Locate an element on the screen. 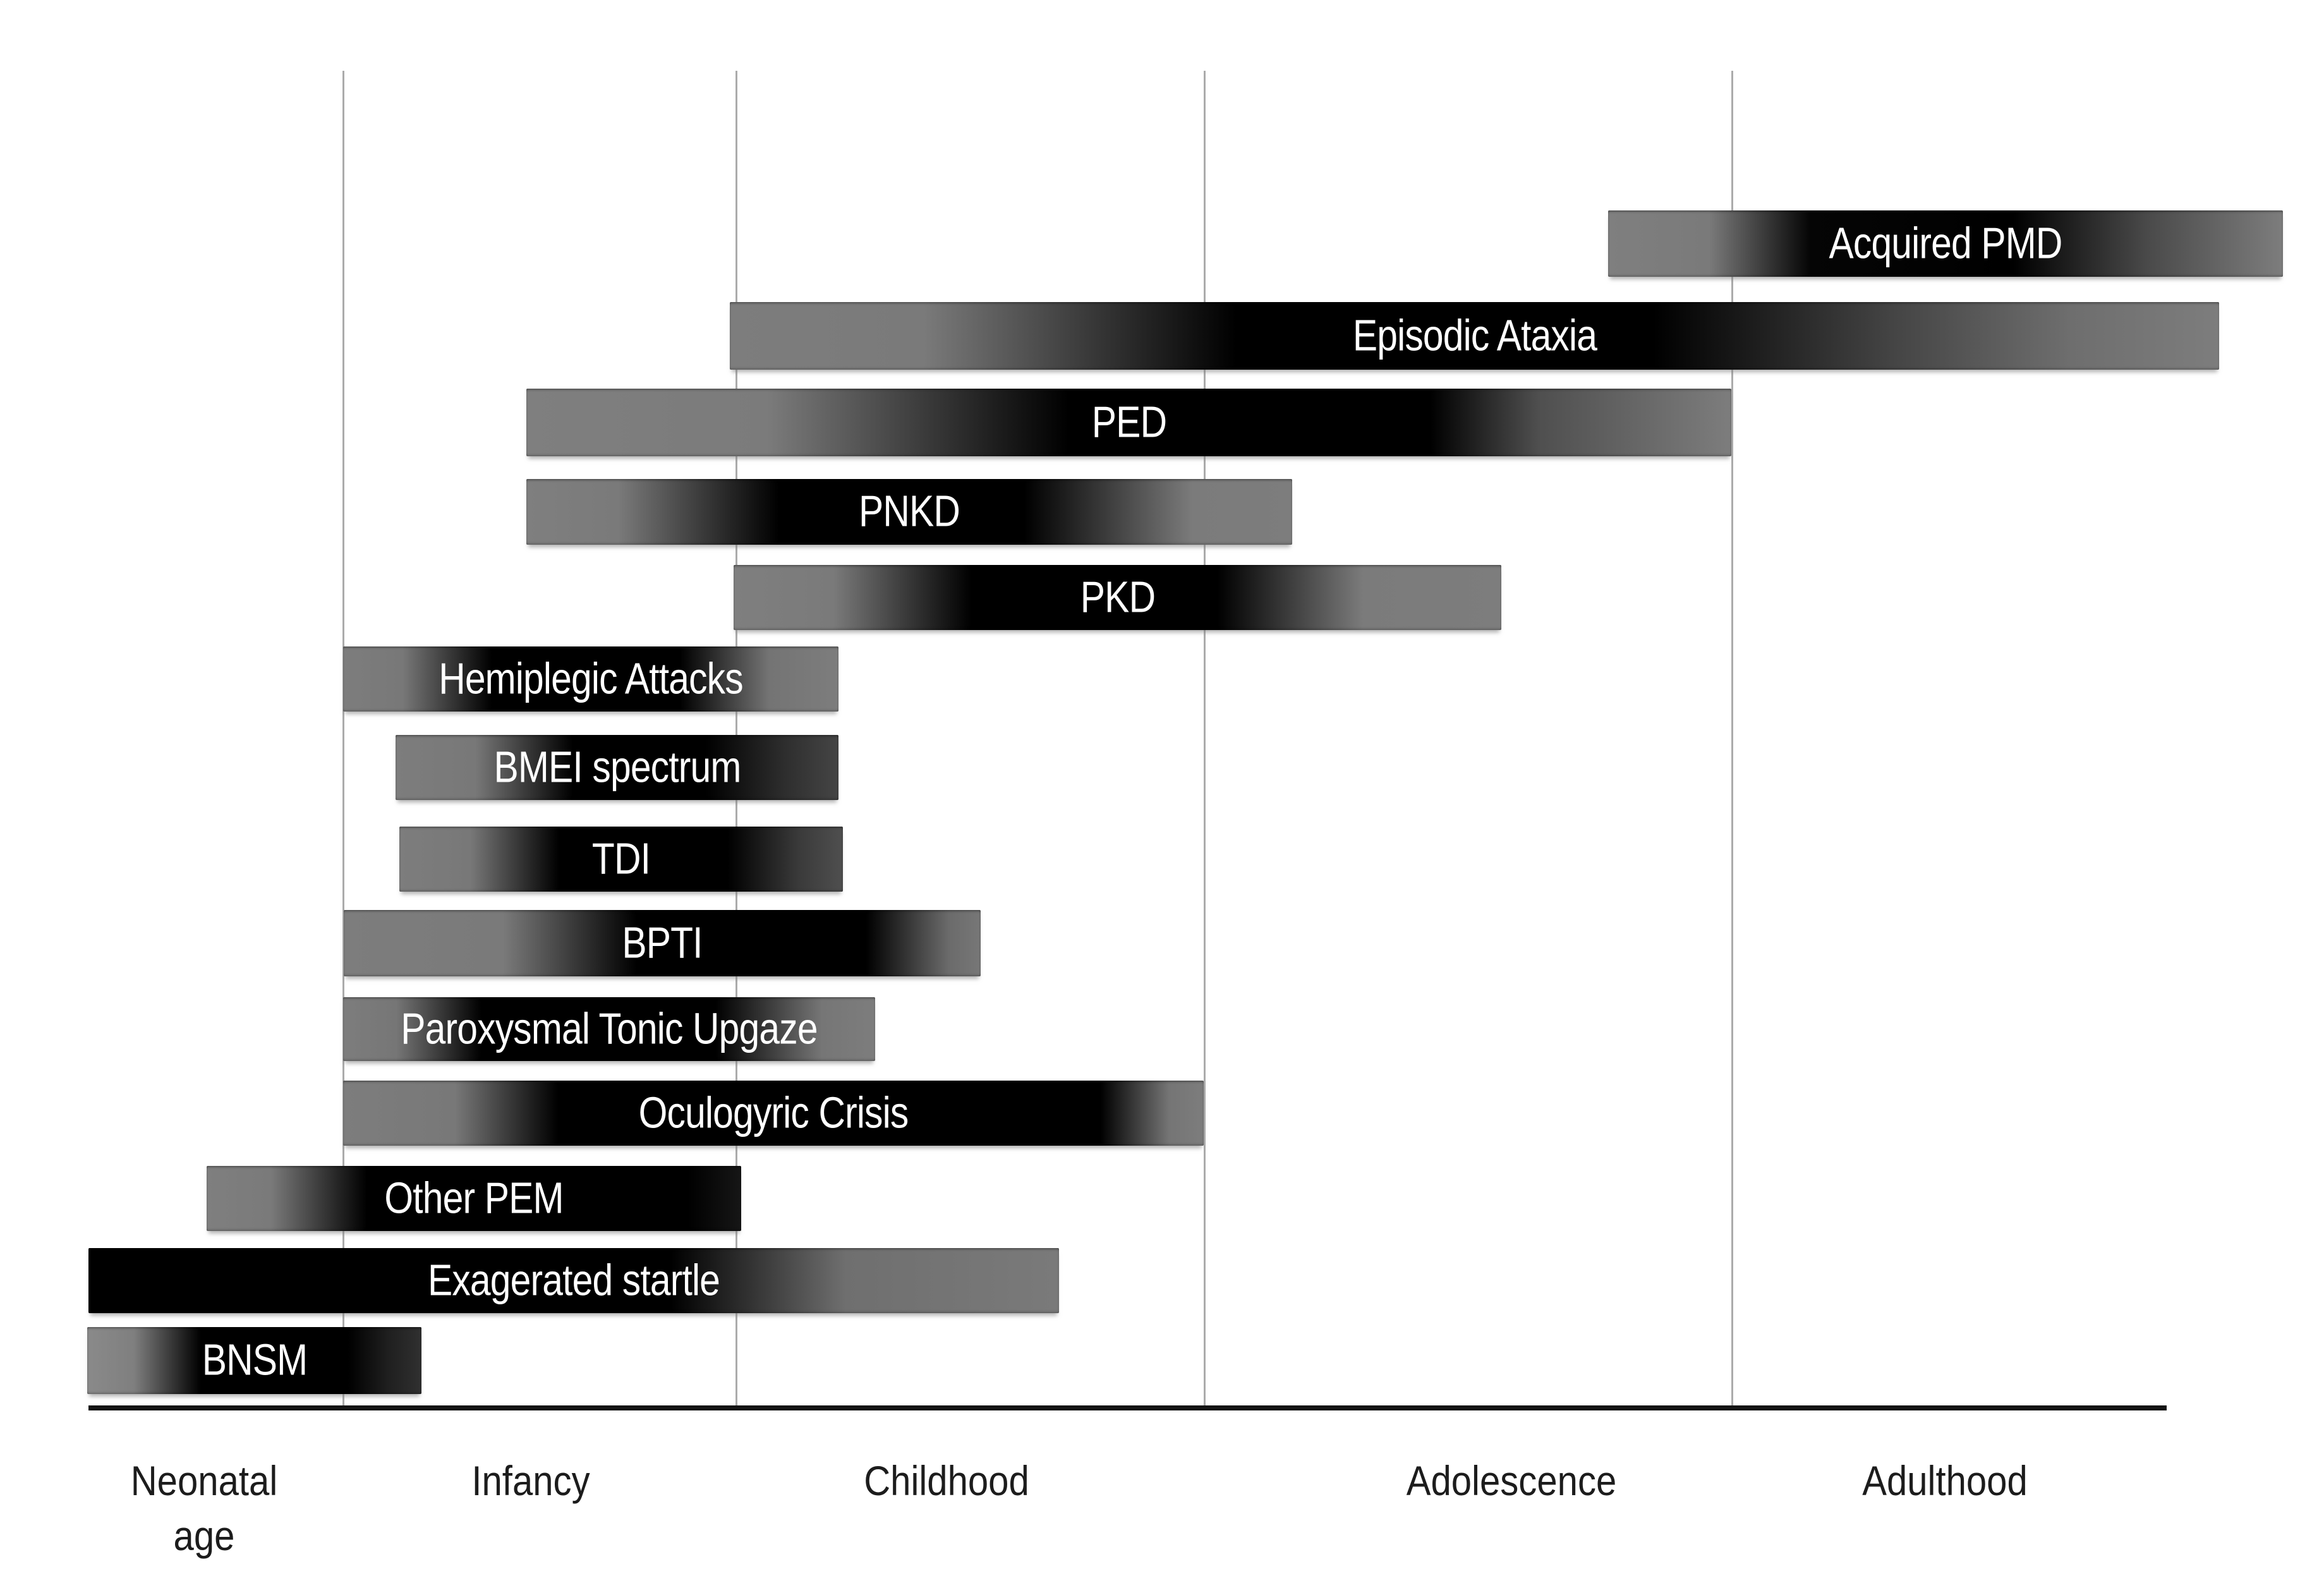 The image size is (2324, 1595). bar-label-bmei-spectrum: BMEI spectrum is located at coordinates (617, 766).